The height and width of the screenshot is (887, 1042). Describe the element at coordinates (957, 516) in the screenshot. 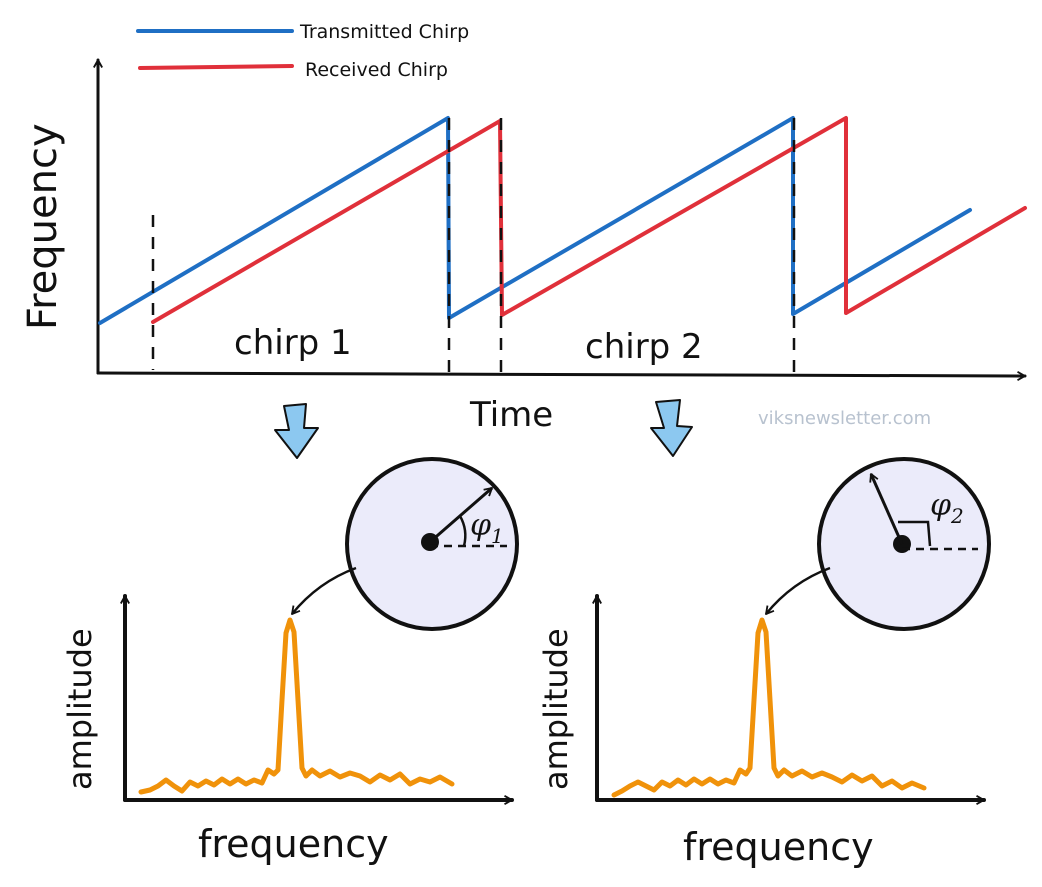

I see `phasor-right-phase-subscript: 2` at that location.